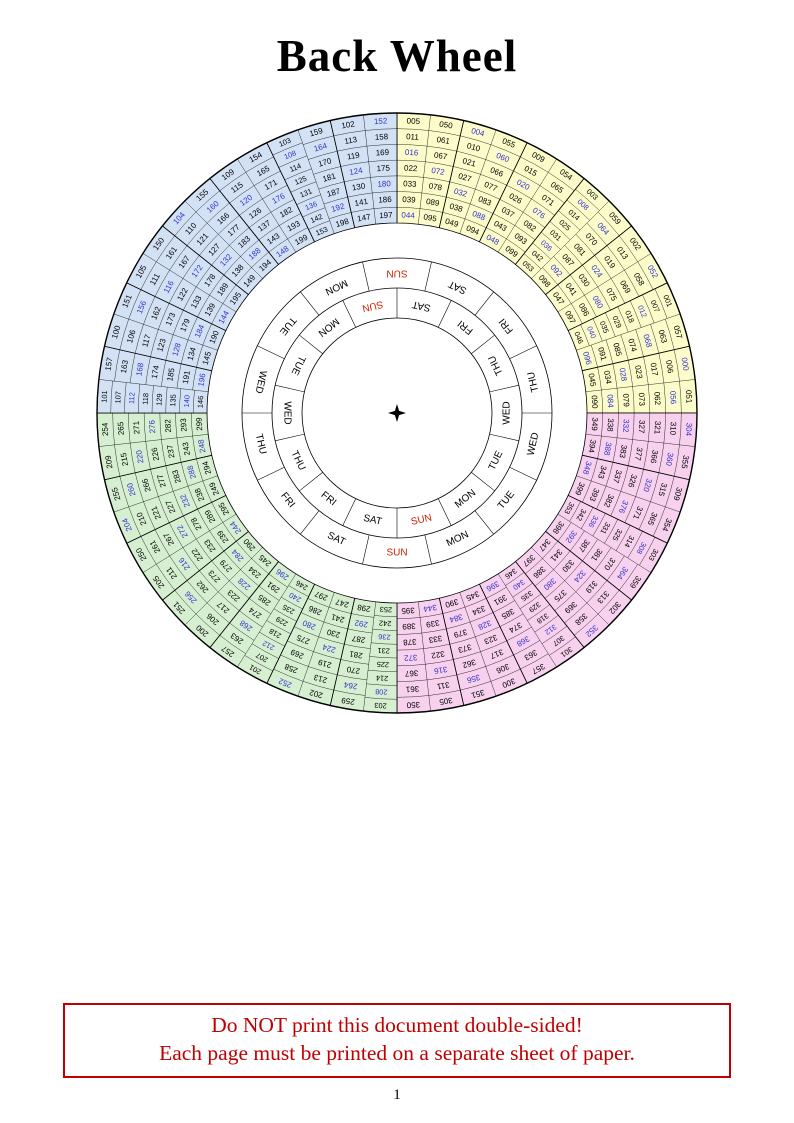  What do you see at coordinates (343, 223) in the screenshot?
I see `year-cell: 198` at bounding box center [343, 223].